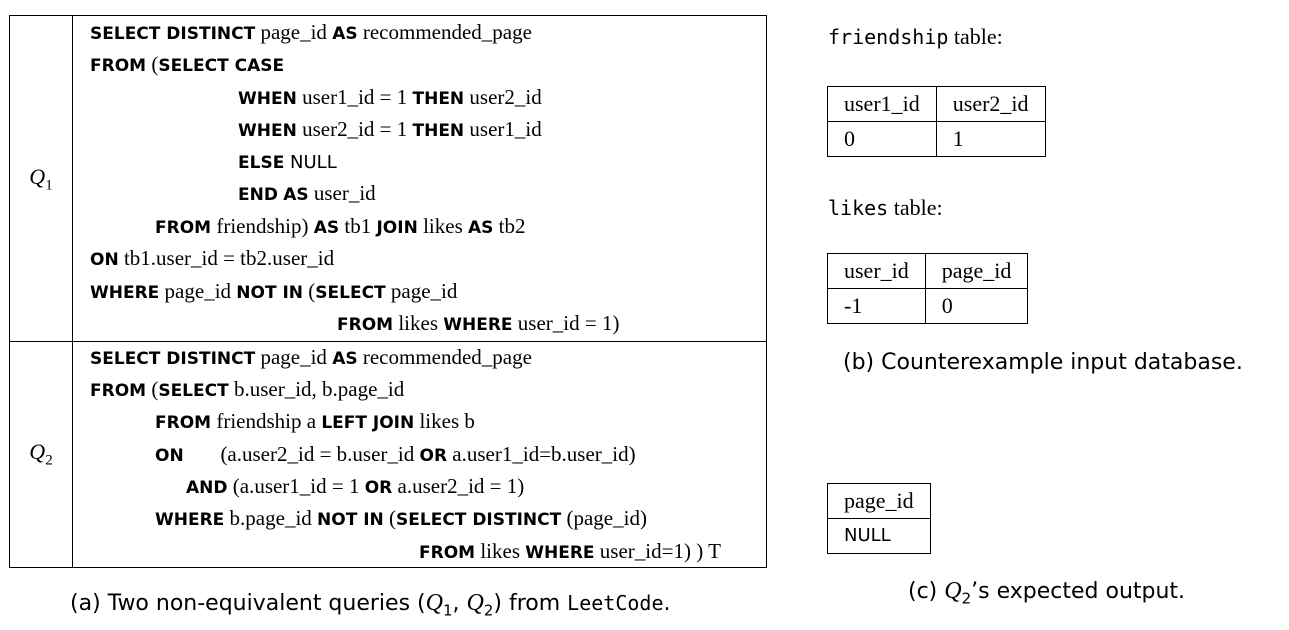  I want to click on table-cell: NULL, so click(879, 536).